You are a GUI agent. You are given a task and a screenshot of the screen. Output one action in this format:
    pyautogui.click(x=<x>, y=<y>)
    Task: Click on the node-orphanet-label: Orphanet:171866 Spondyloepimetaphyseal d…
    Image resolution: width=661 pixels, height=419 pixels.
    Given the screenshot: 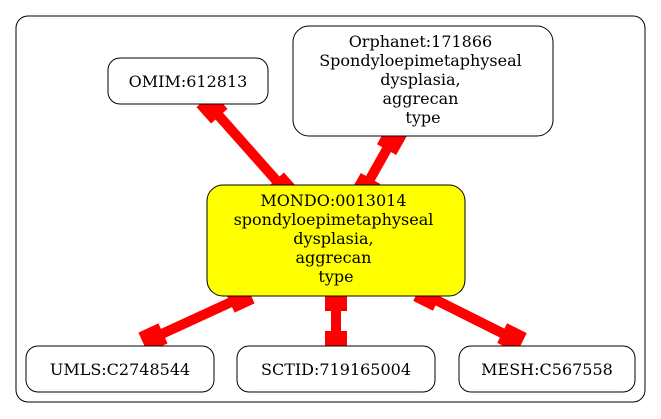 What is the action you would take?
    pyautogui.click(x=423, y=79)
    